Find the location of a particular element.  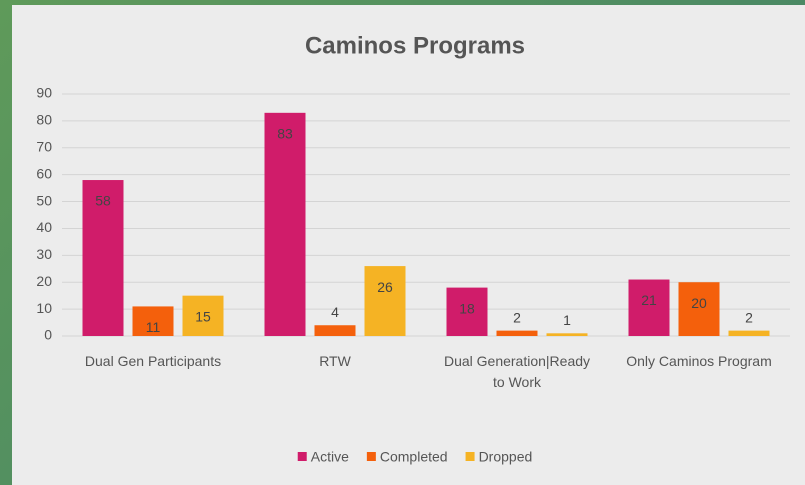

data-label: 26 is located at coordinates (385, 287).